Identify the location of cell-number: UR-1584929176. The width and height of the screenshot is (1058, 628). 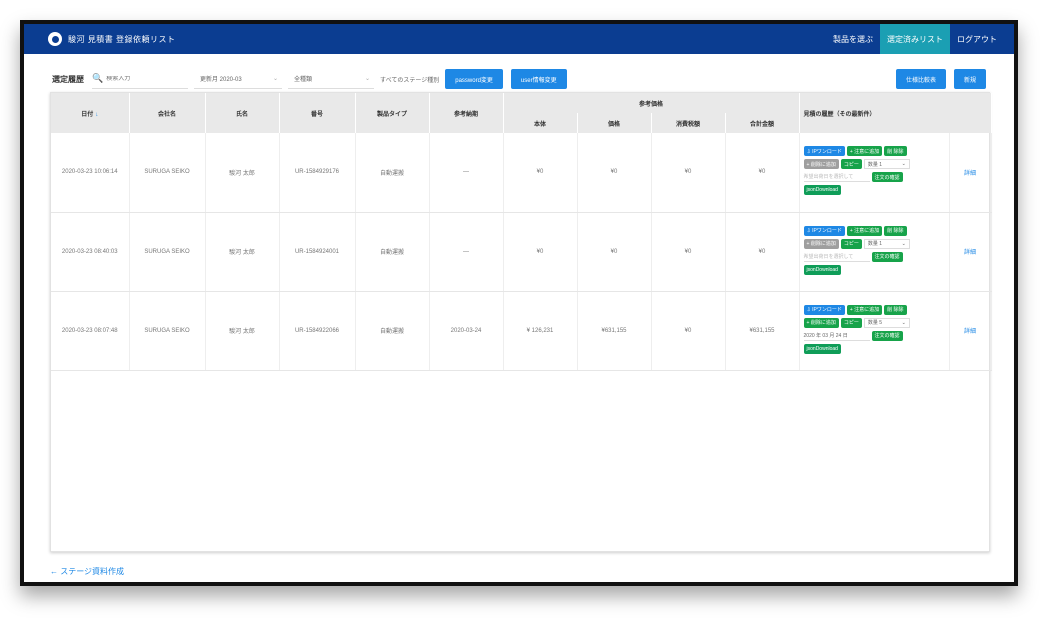
(317, 173).